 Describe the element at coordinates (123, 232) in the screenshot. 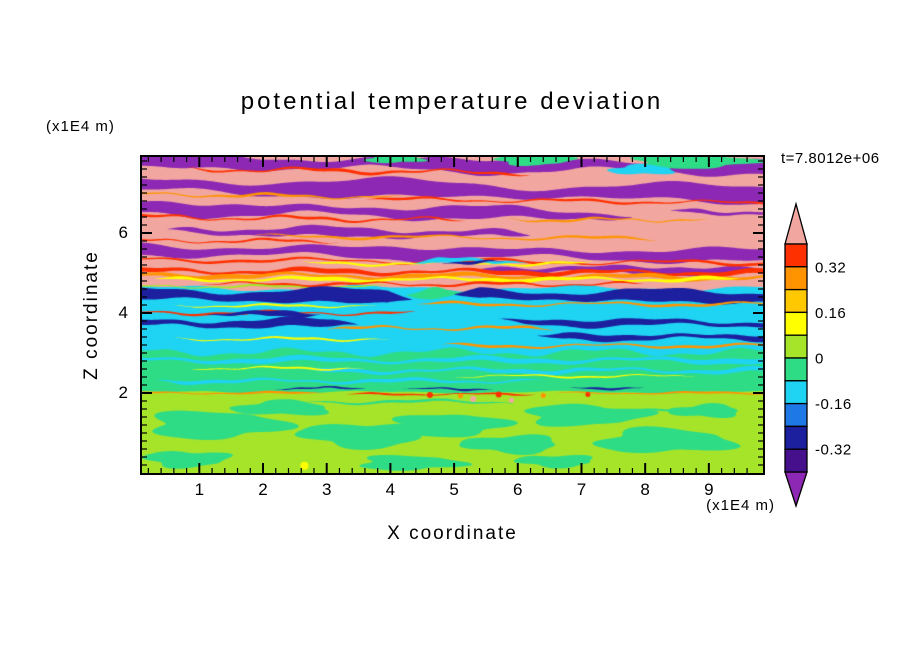

I see `y-tick-label: 6` at that location.